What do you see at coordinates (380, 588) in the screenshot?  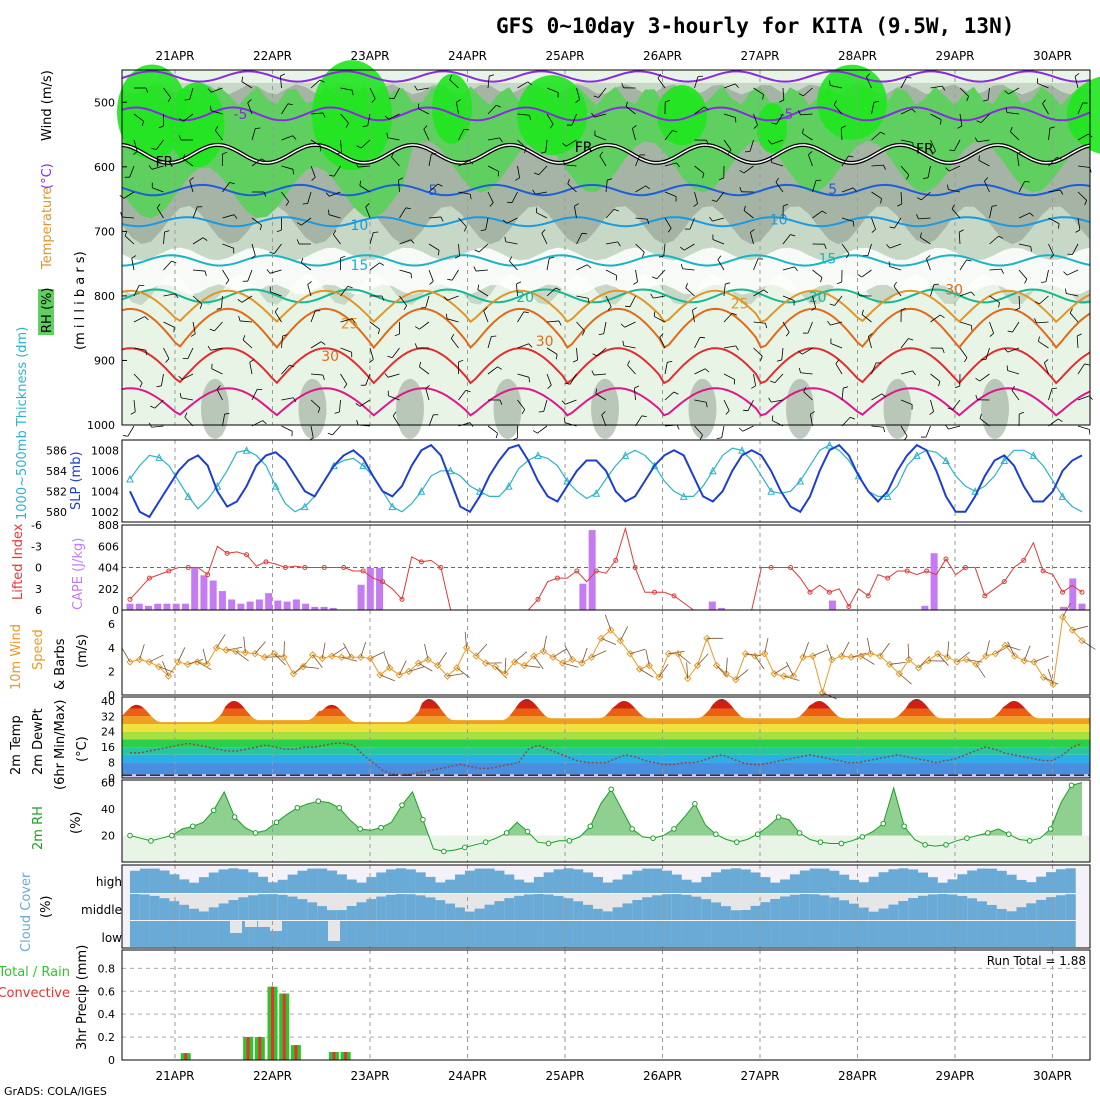 I see `cape-bar` at bounding box center [380, 588].